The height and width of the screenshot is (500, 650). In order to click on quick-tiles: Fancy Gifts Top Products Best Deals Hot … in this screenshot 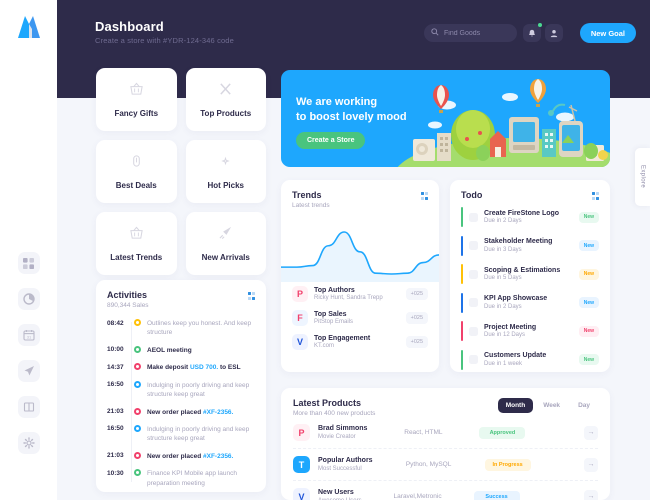, I will do `click(181, 171)`.